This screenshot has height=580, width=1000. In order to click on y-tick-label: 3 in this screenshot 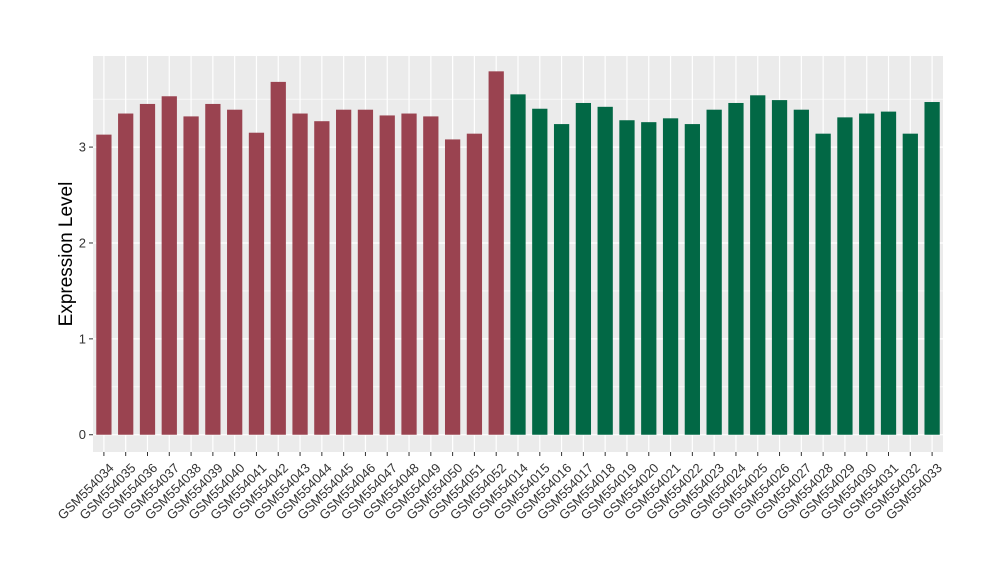, I will do `click(82, 147)`.